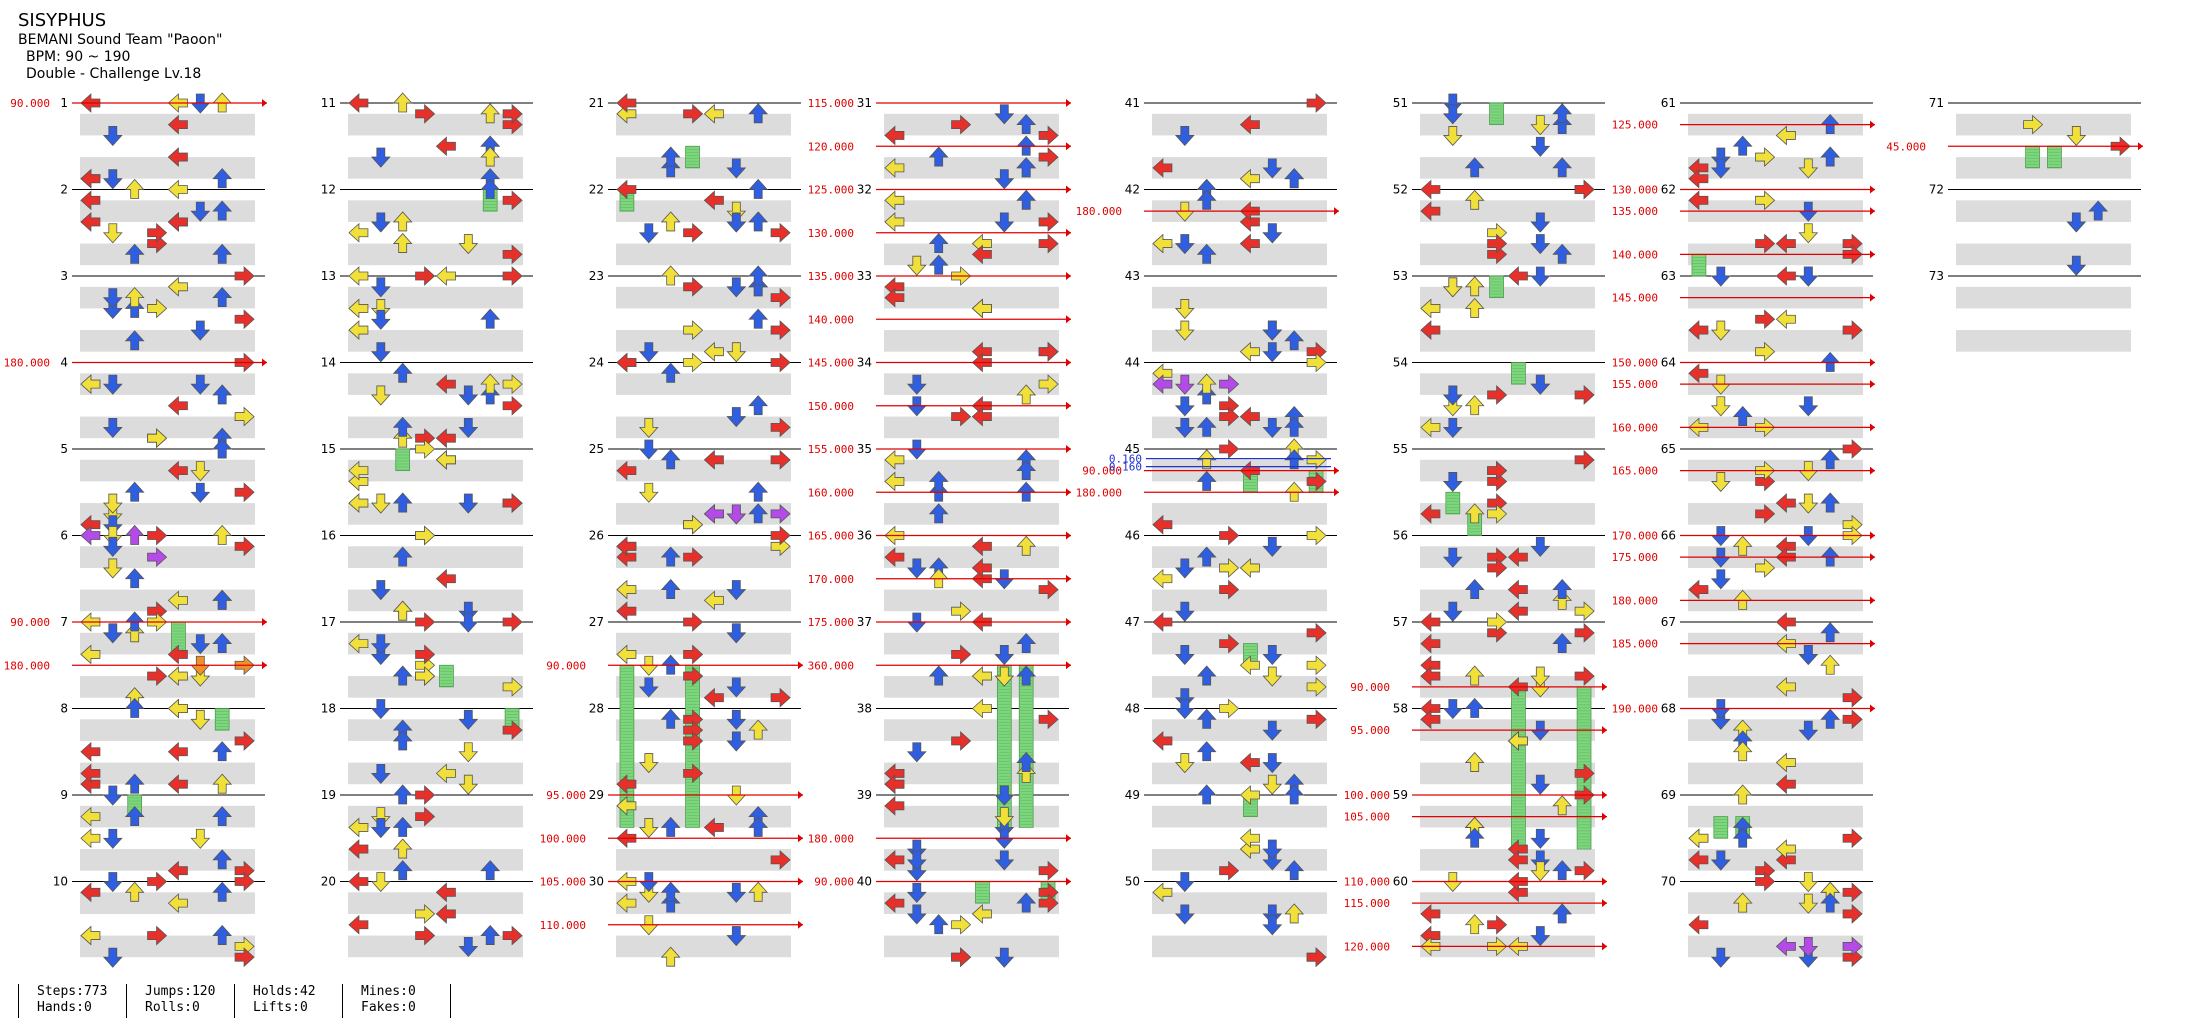  Describe the element at coordinates (864, 103) in the screenshot. I see `measure-number: 31` at that location.